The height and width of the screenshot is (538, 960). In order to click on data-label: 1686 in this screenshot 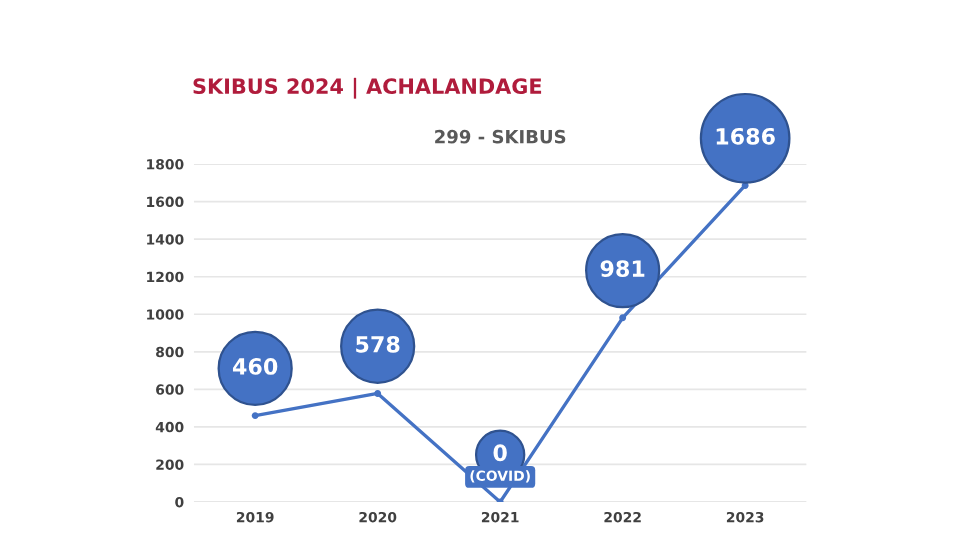, I will do `click(745, 136)`.